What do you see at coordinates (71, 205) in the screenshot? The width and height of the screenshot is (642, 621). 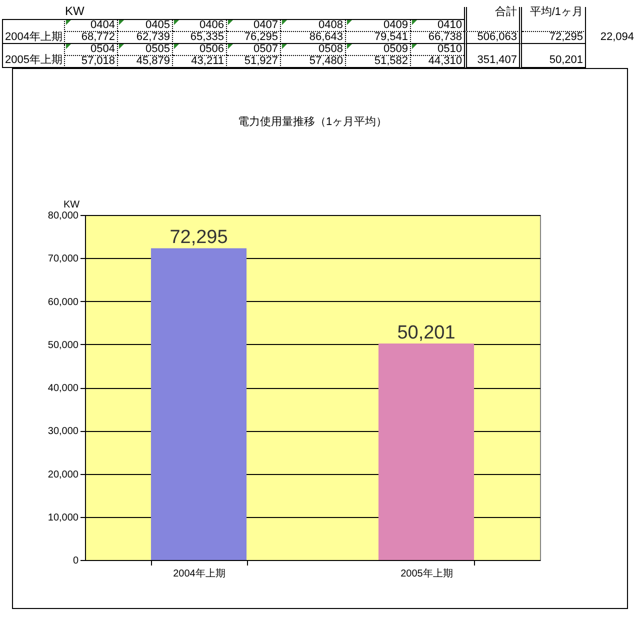 I see `y-axis-title: KW` at bounding box center [71, 205].